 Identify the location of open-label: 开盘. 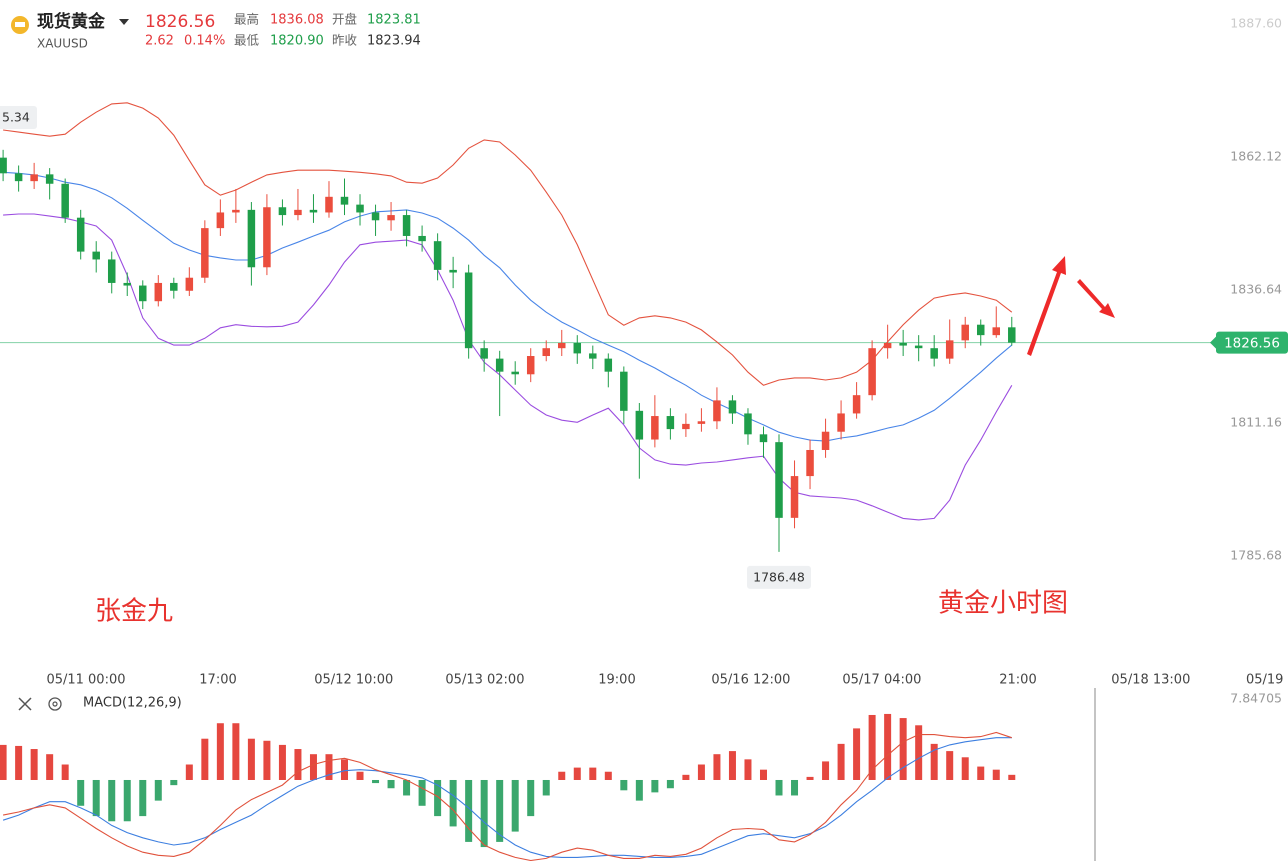
(344, 19).